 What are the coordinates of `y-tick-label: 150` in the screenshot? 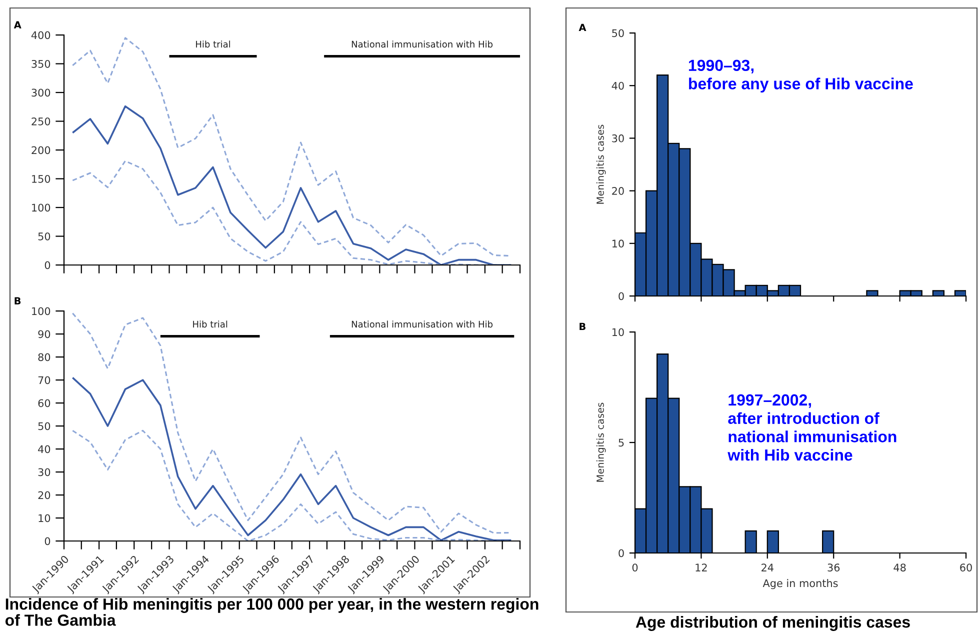 It's located at (41, 178).